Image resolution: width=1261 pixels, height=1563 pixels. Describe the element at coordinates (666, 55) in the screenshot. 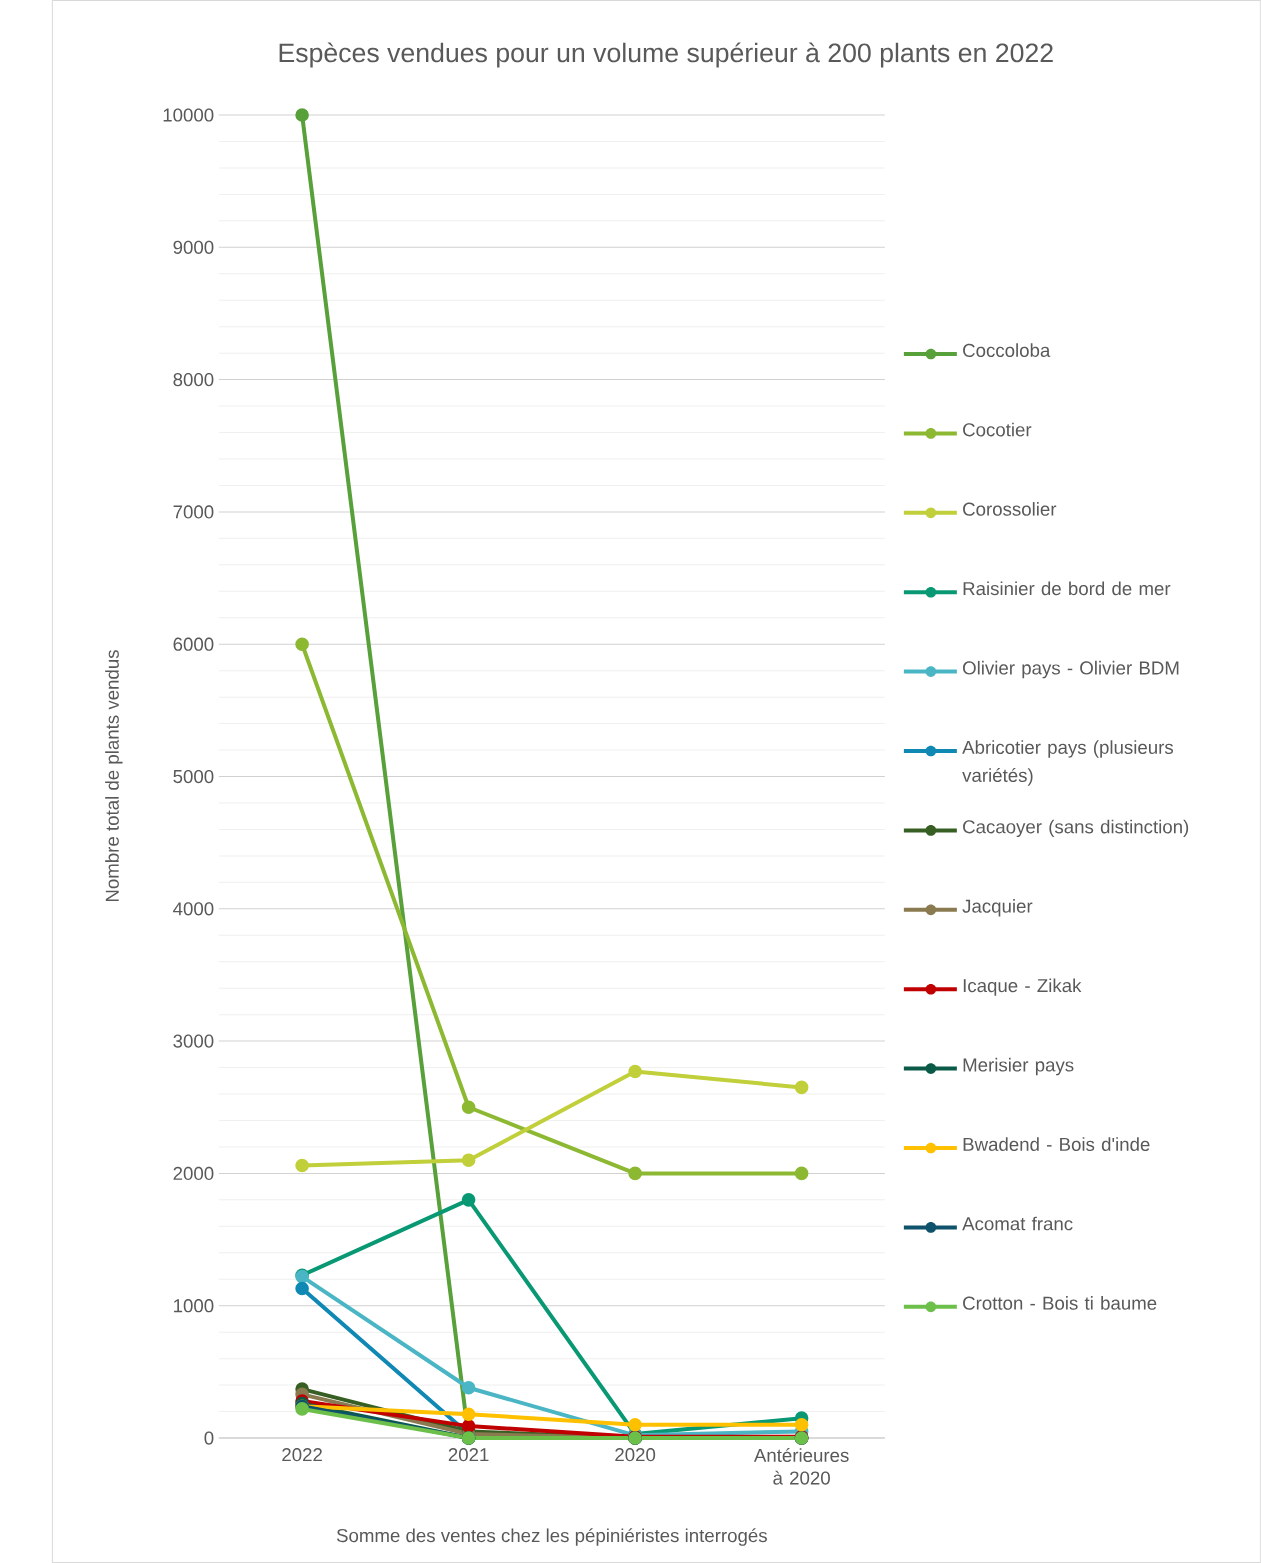

I see `chart-title: Espèces vendues pour un volume supérieur à 200 plants en 2022` at that location.